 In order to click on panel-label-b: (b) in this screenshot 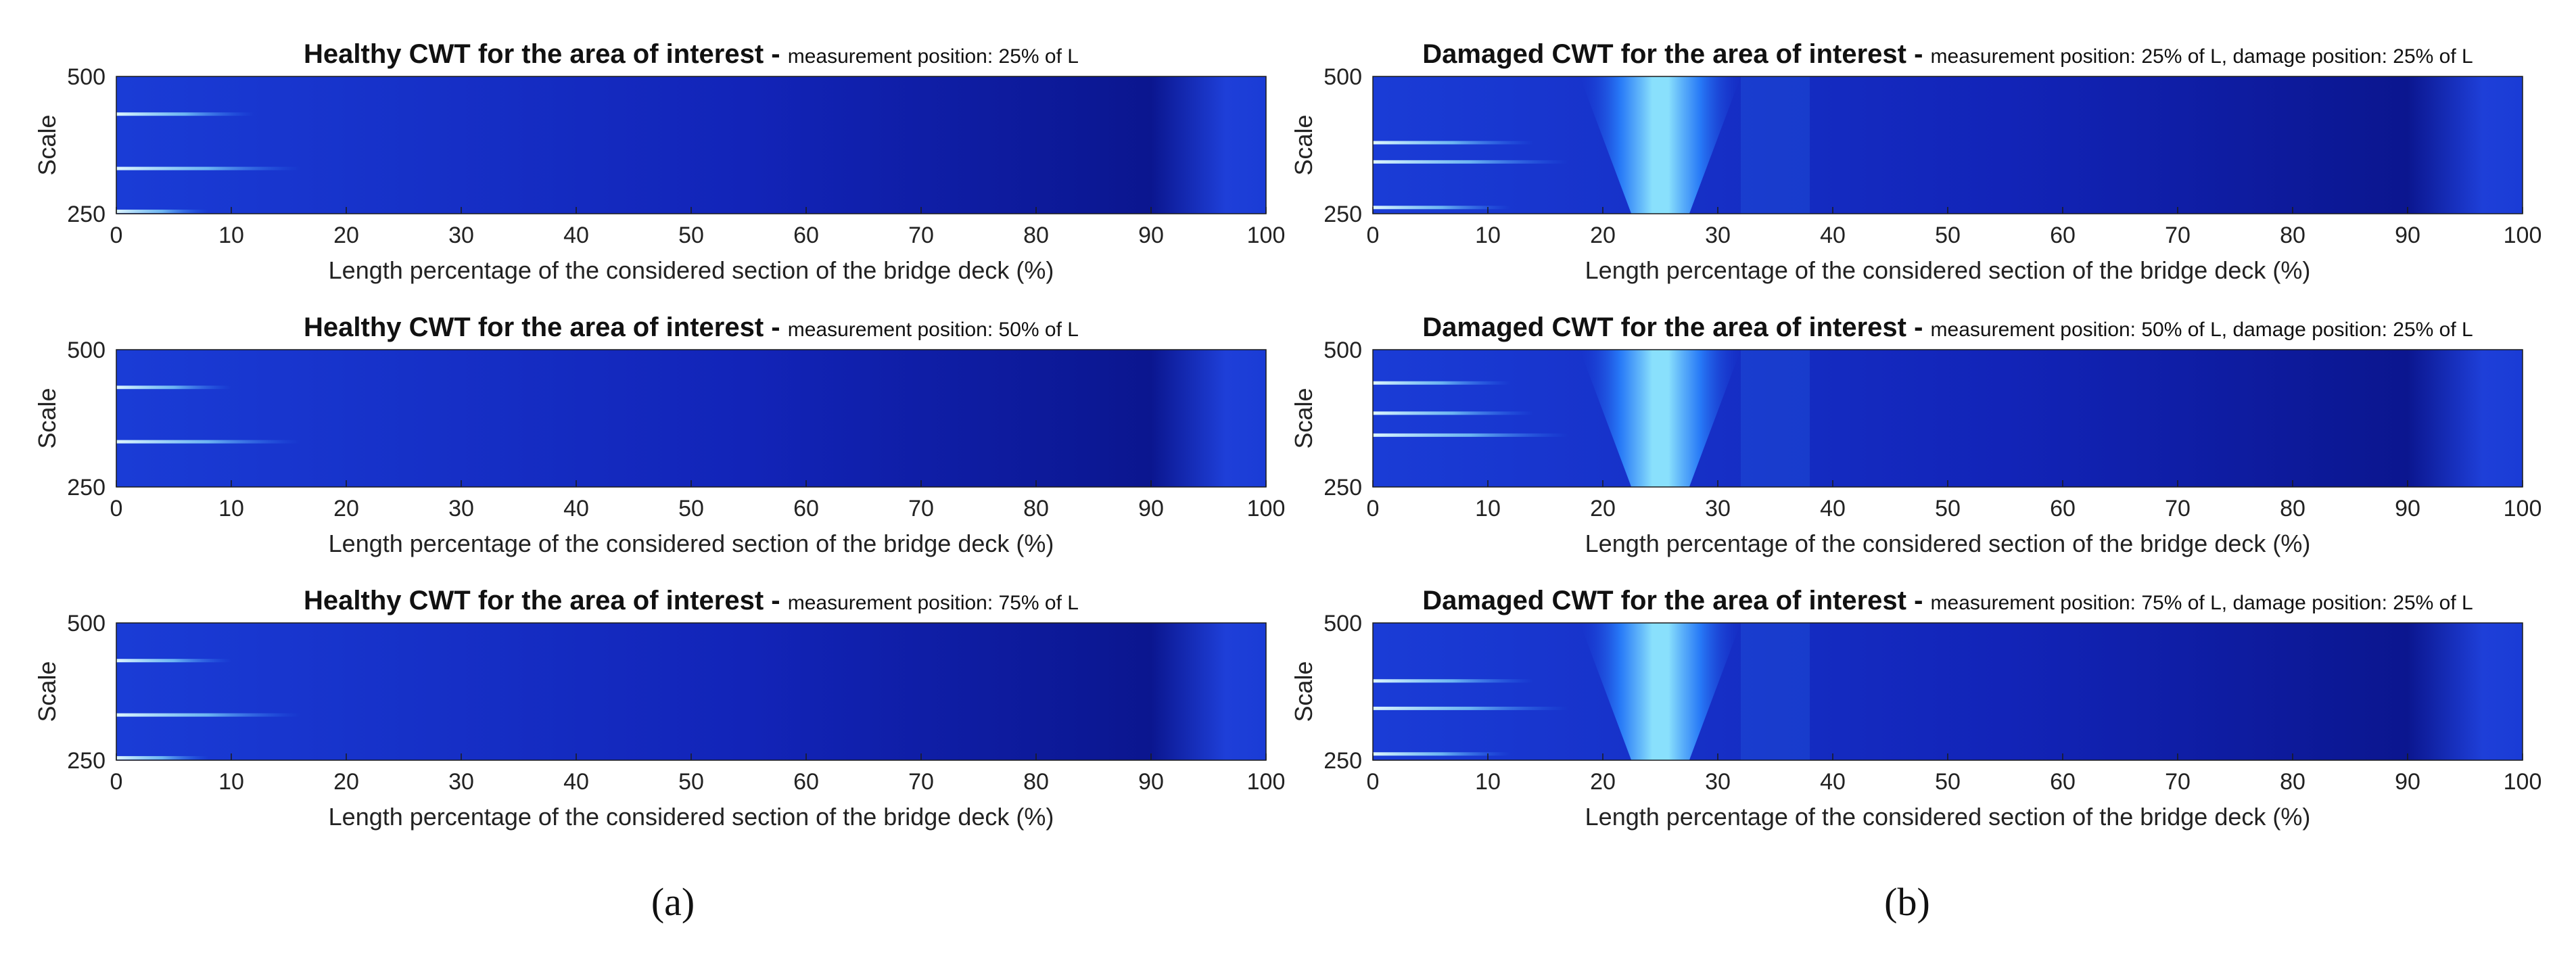, I will do `click(1907, 902)`.